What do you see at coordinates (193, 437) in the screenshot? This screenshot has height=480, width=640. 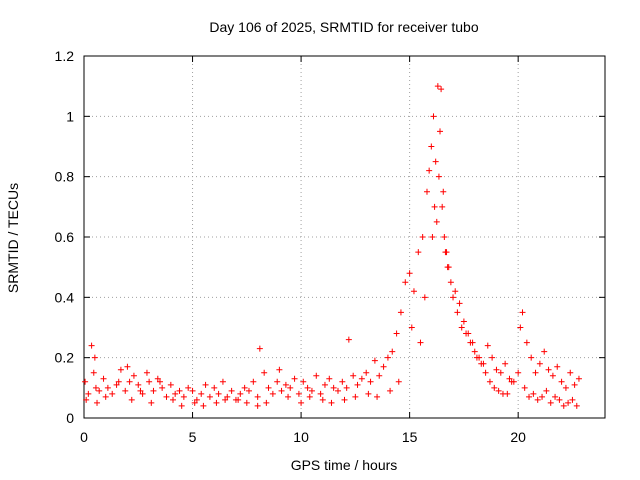 I see `x-tick-label: 5` at bounding box center [193, 437].